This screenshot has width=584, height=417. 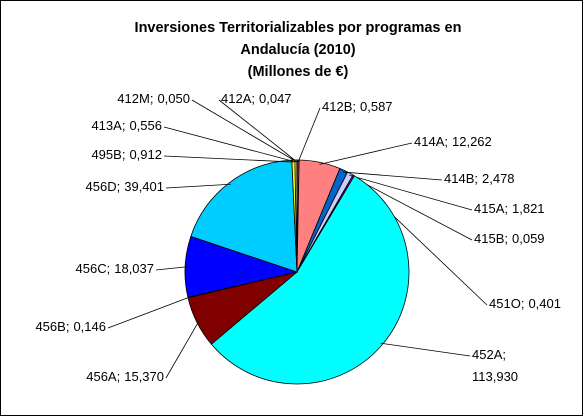 What do you see at coordinates (498, 178) in the screenshot?
I see `data-label-value: 2,478` at bounding box center [498, 178].